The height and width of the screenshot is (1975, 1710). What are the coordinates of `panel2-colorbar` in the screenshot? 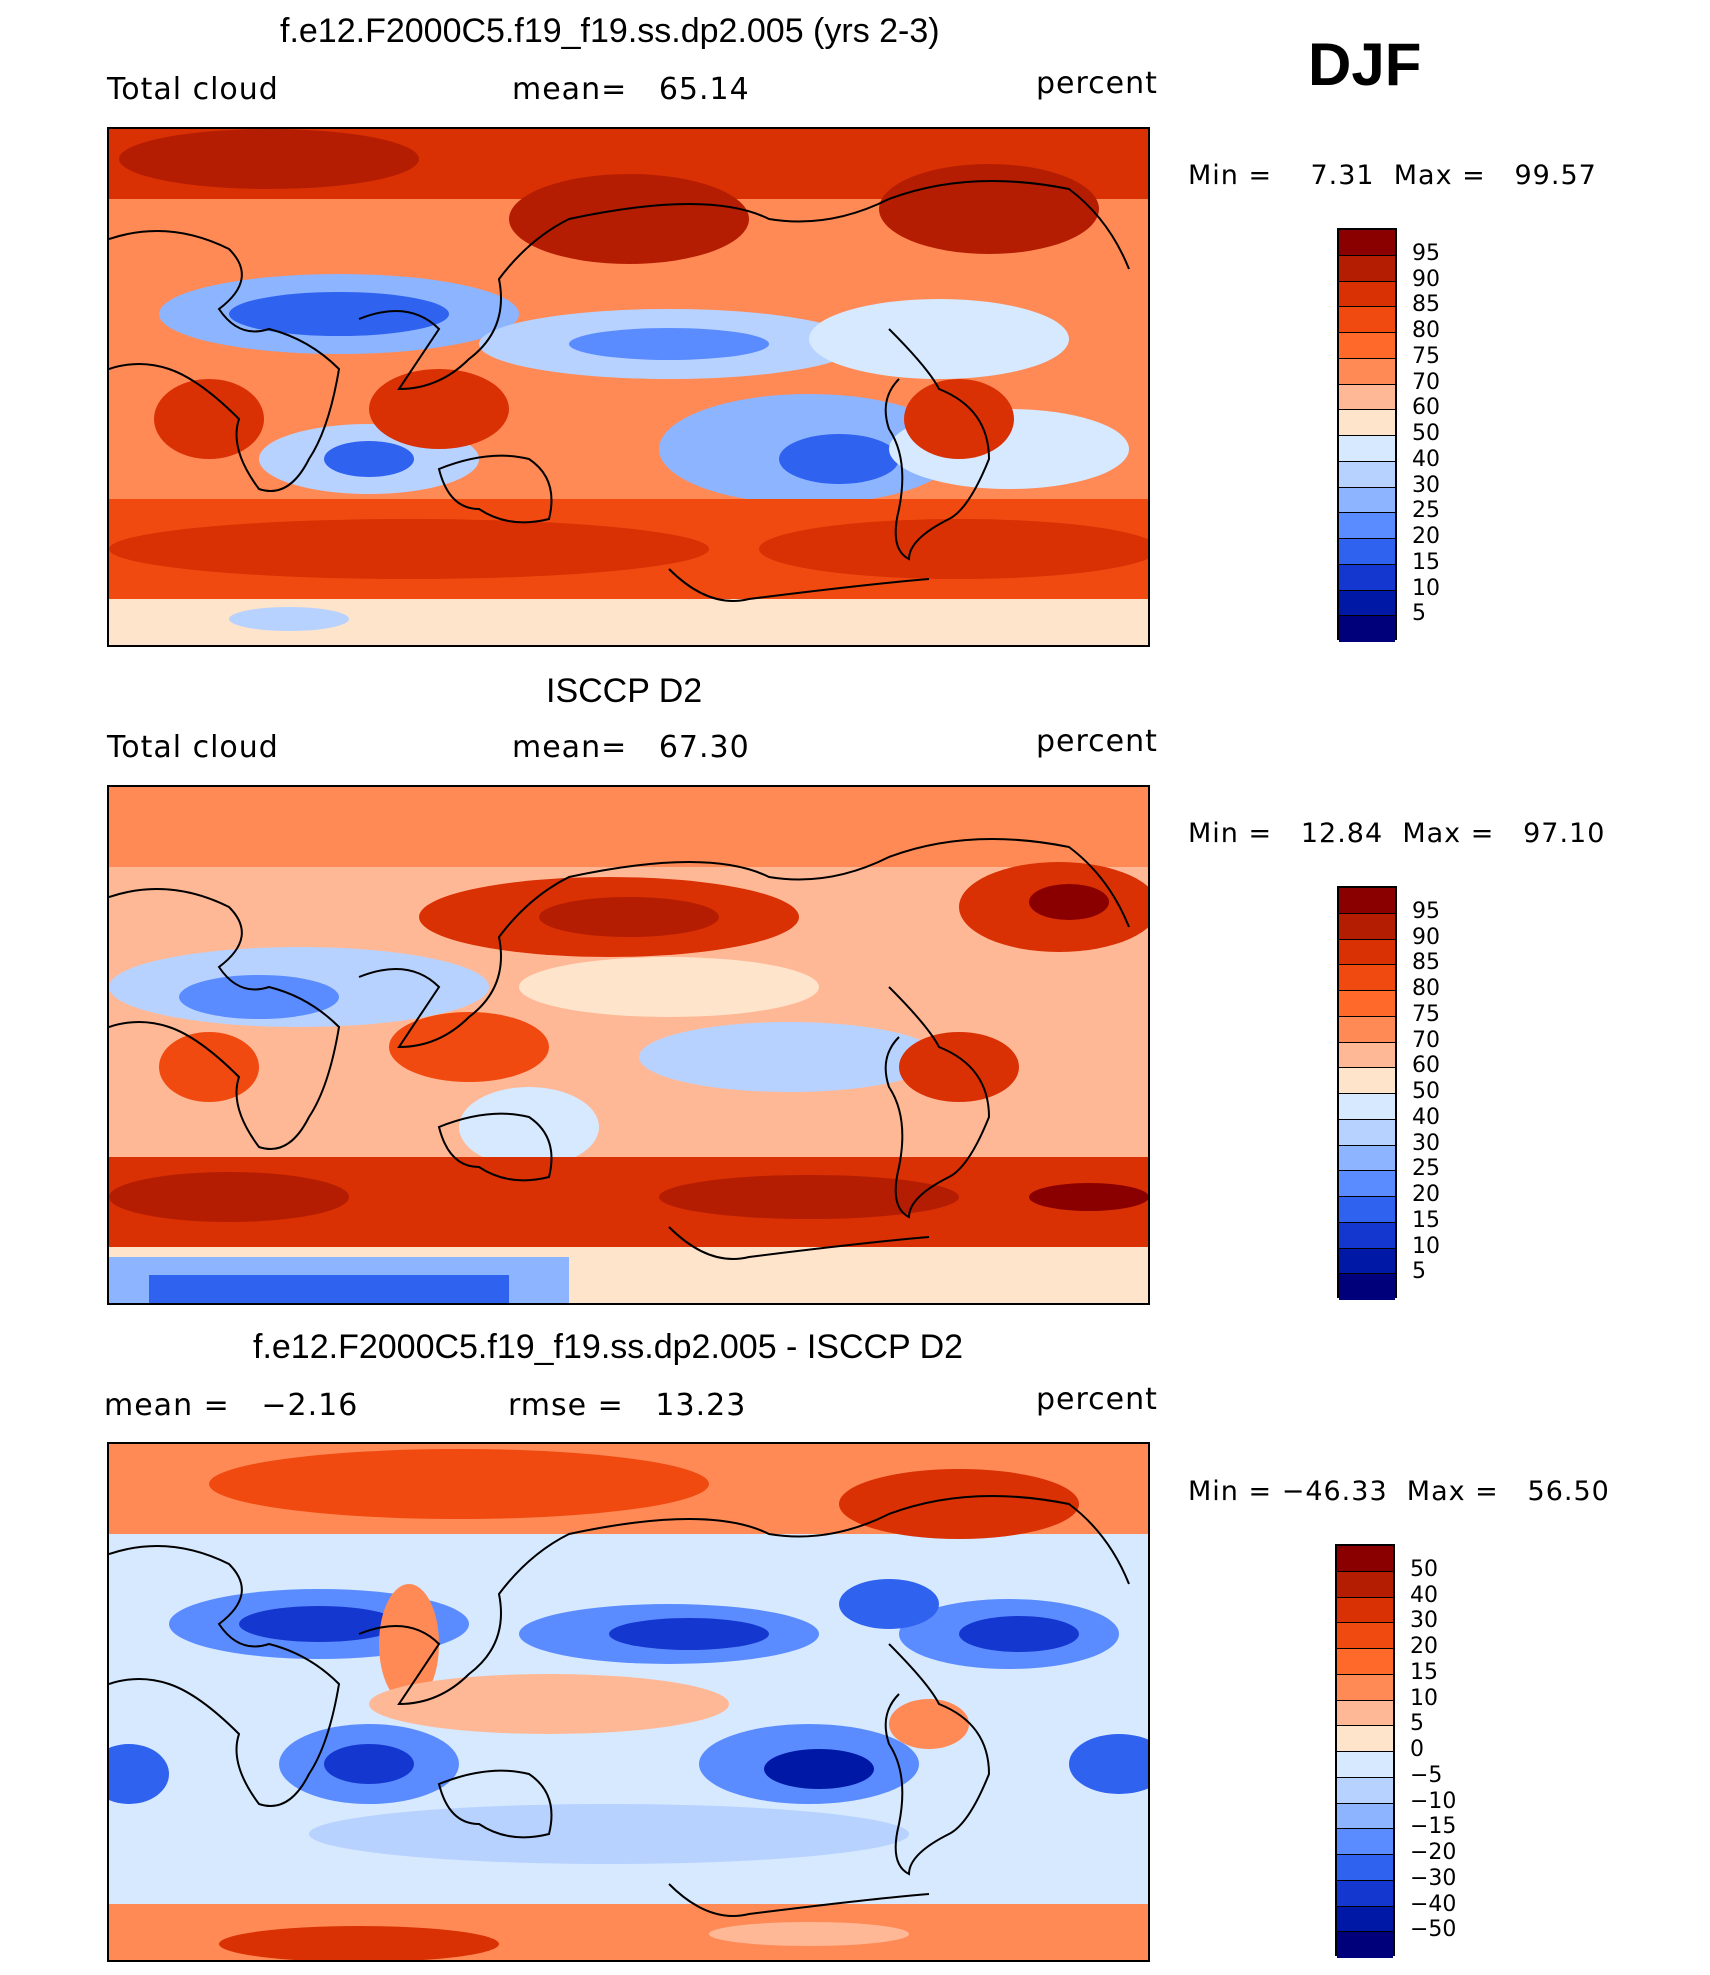 It's located at (1367, 1093).